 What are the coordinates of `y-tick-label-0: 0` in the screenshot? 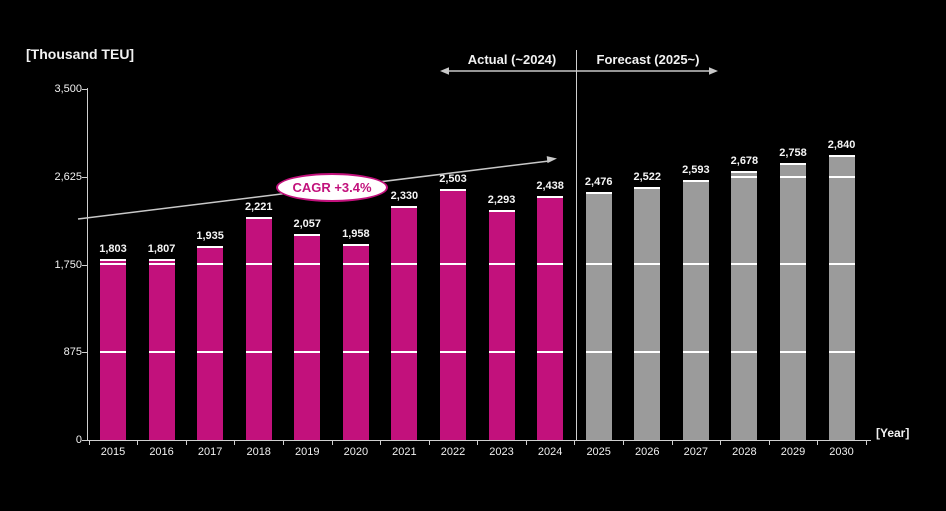 It's located at (78, 440).